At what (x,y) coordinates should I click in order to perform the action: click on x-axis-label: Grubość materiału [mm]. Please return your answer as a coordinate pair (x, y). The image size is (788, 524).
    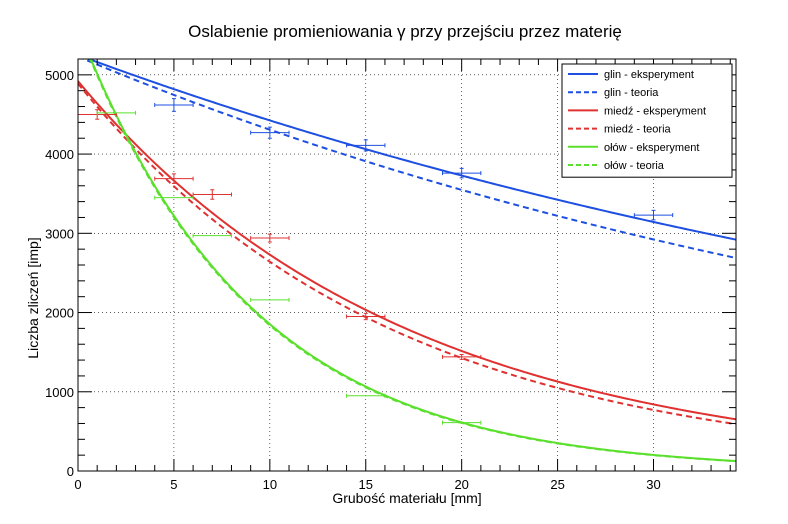
    Looking at the image, I should click on (406, 498).